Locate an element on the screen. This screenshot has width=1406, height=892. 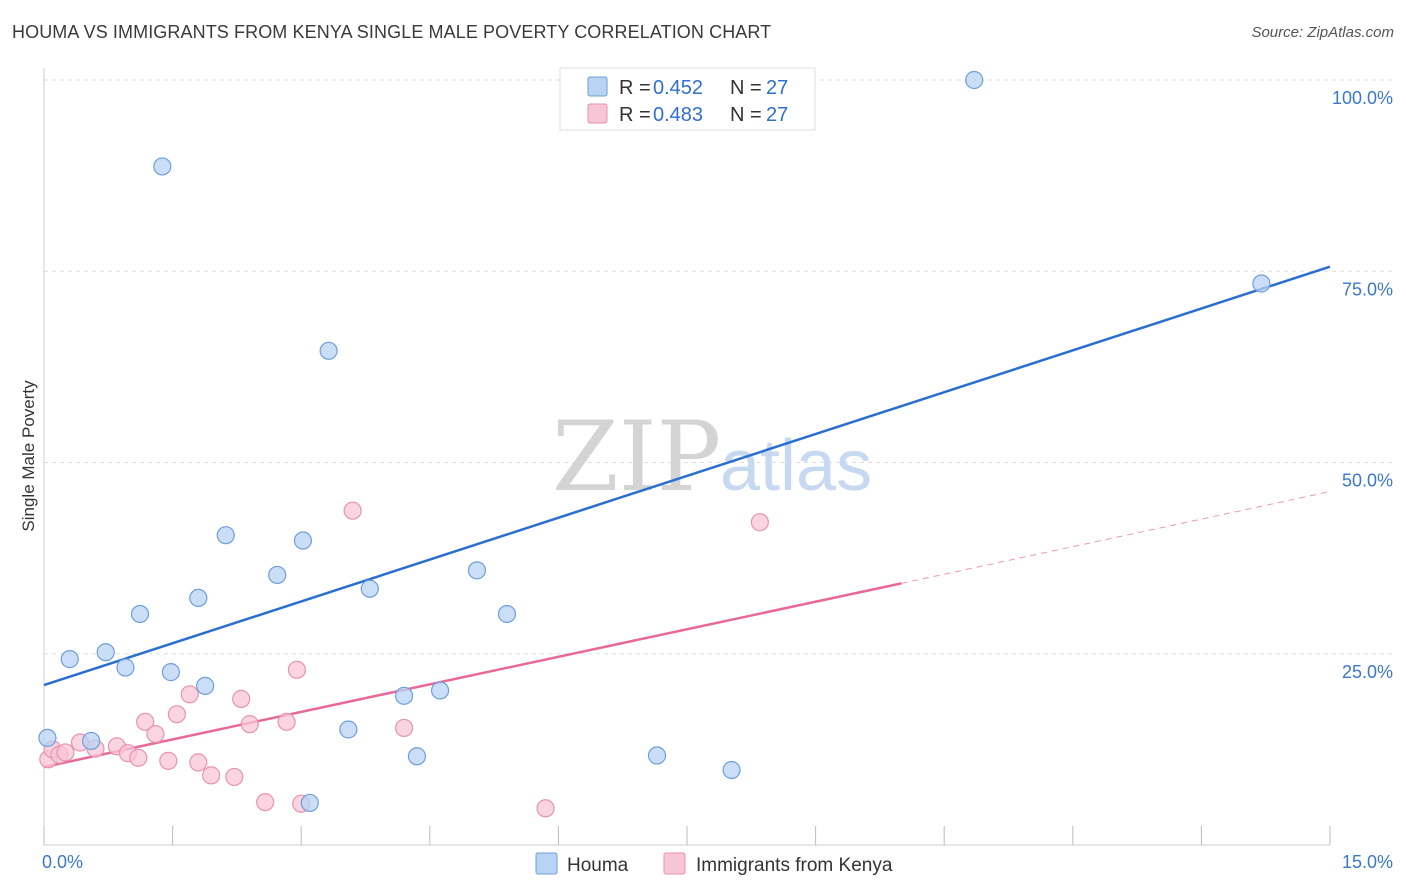
y-tick-label: 25.0% is located at coordinates (1367, 672).